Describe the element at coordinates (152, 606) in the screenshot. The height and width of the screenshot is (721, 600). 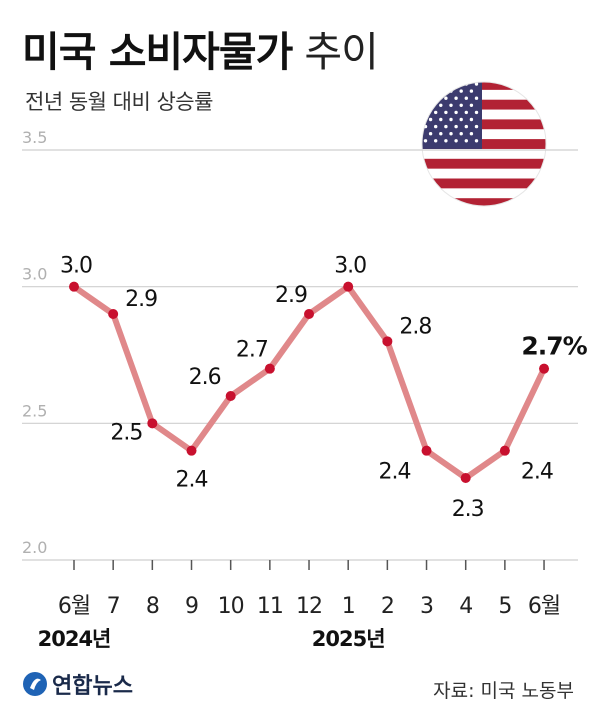
I see `x-tick-label: 8` at that location.